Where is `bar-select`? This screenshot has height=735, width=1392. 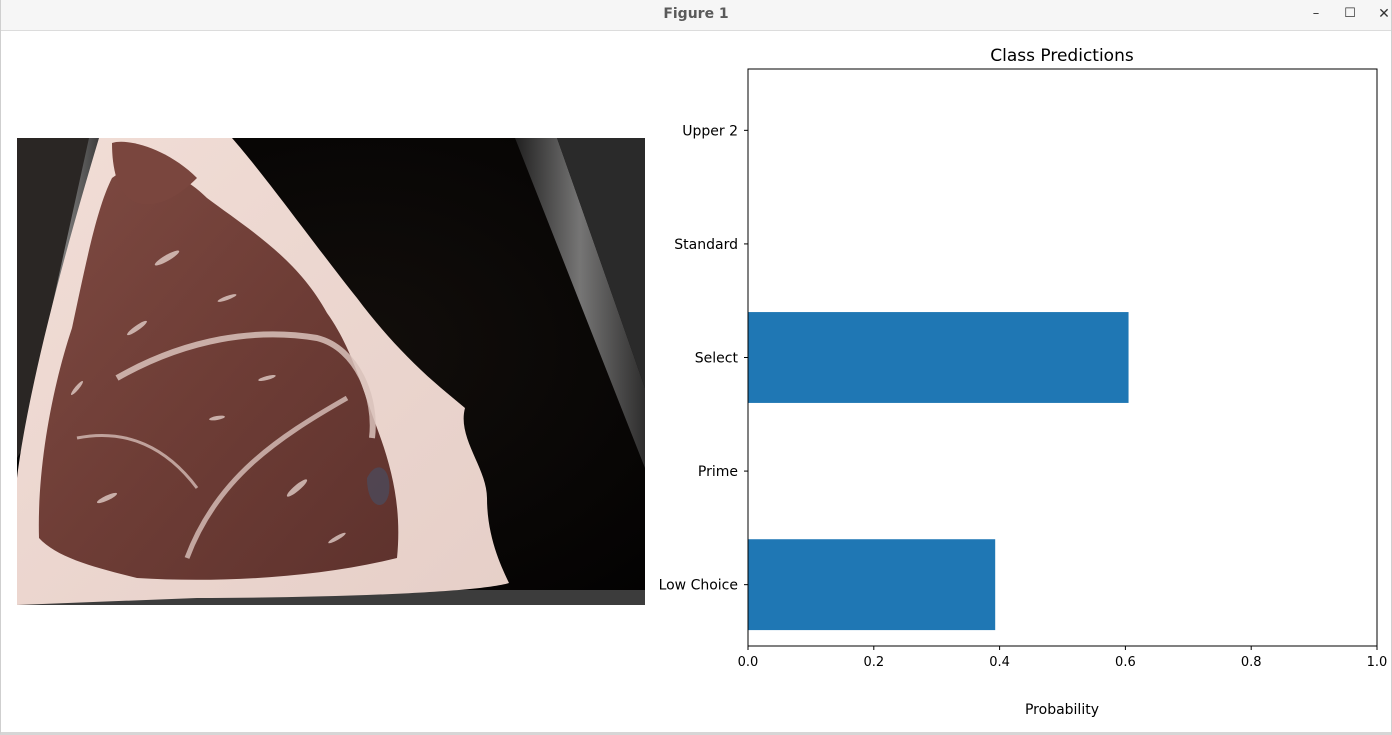
bar-select is located at coordinates (938, 357).